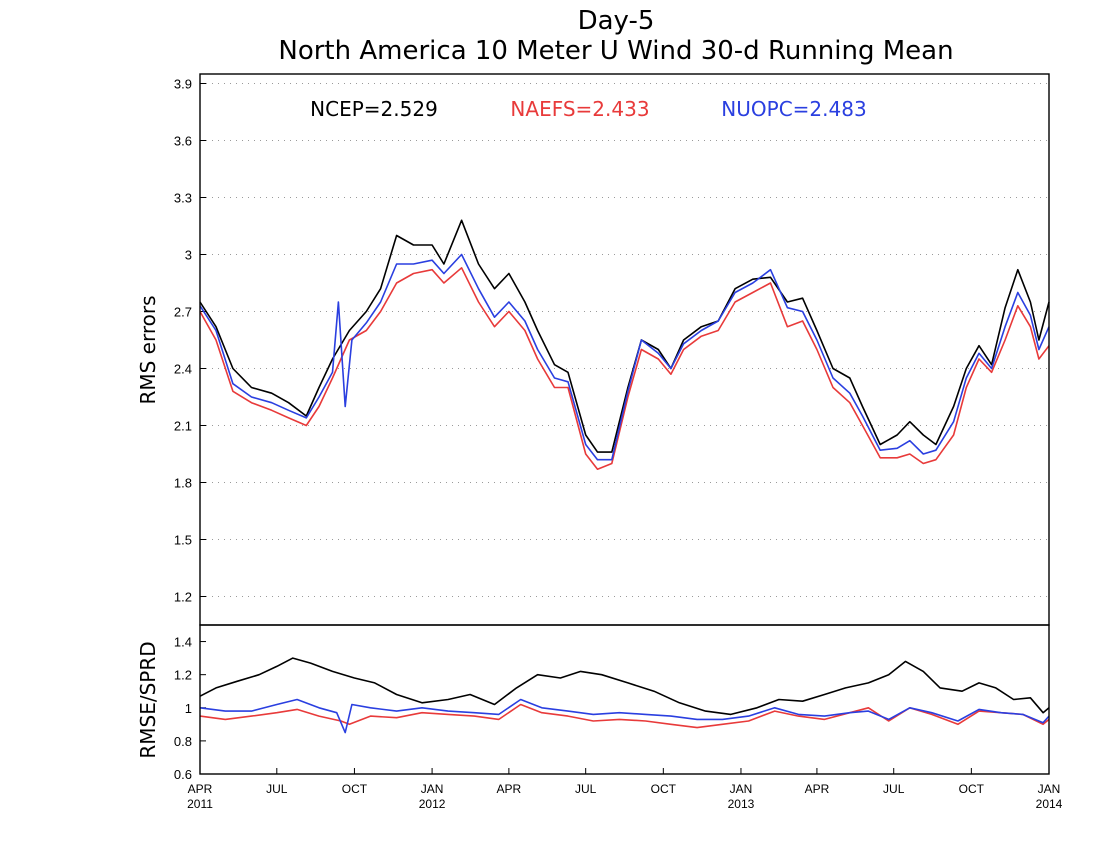  I want to click on bottom-series-ncep, so click(624, 686).